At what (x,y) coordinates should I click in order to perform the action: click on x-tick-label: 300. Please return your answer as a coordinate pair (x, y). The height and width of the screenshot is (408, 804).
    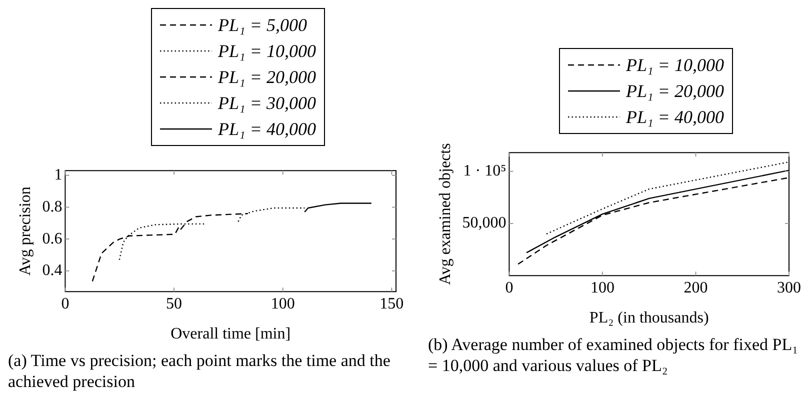
    Looking at the image, I should click on (789, 287).